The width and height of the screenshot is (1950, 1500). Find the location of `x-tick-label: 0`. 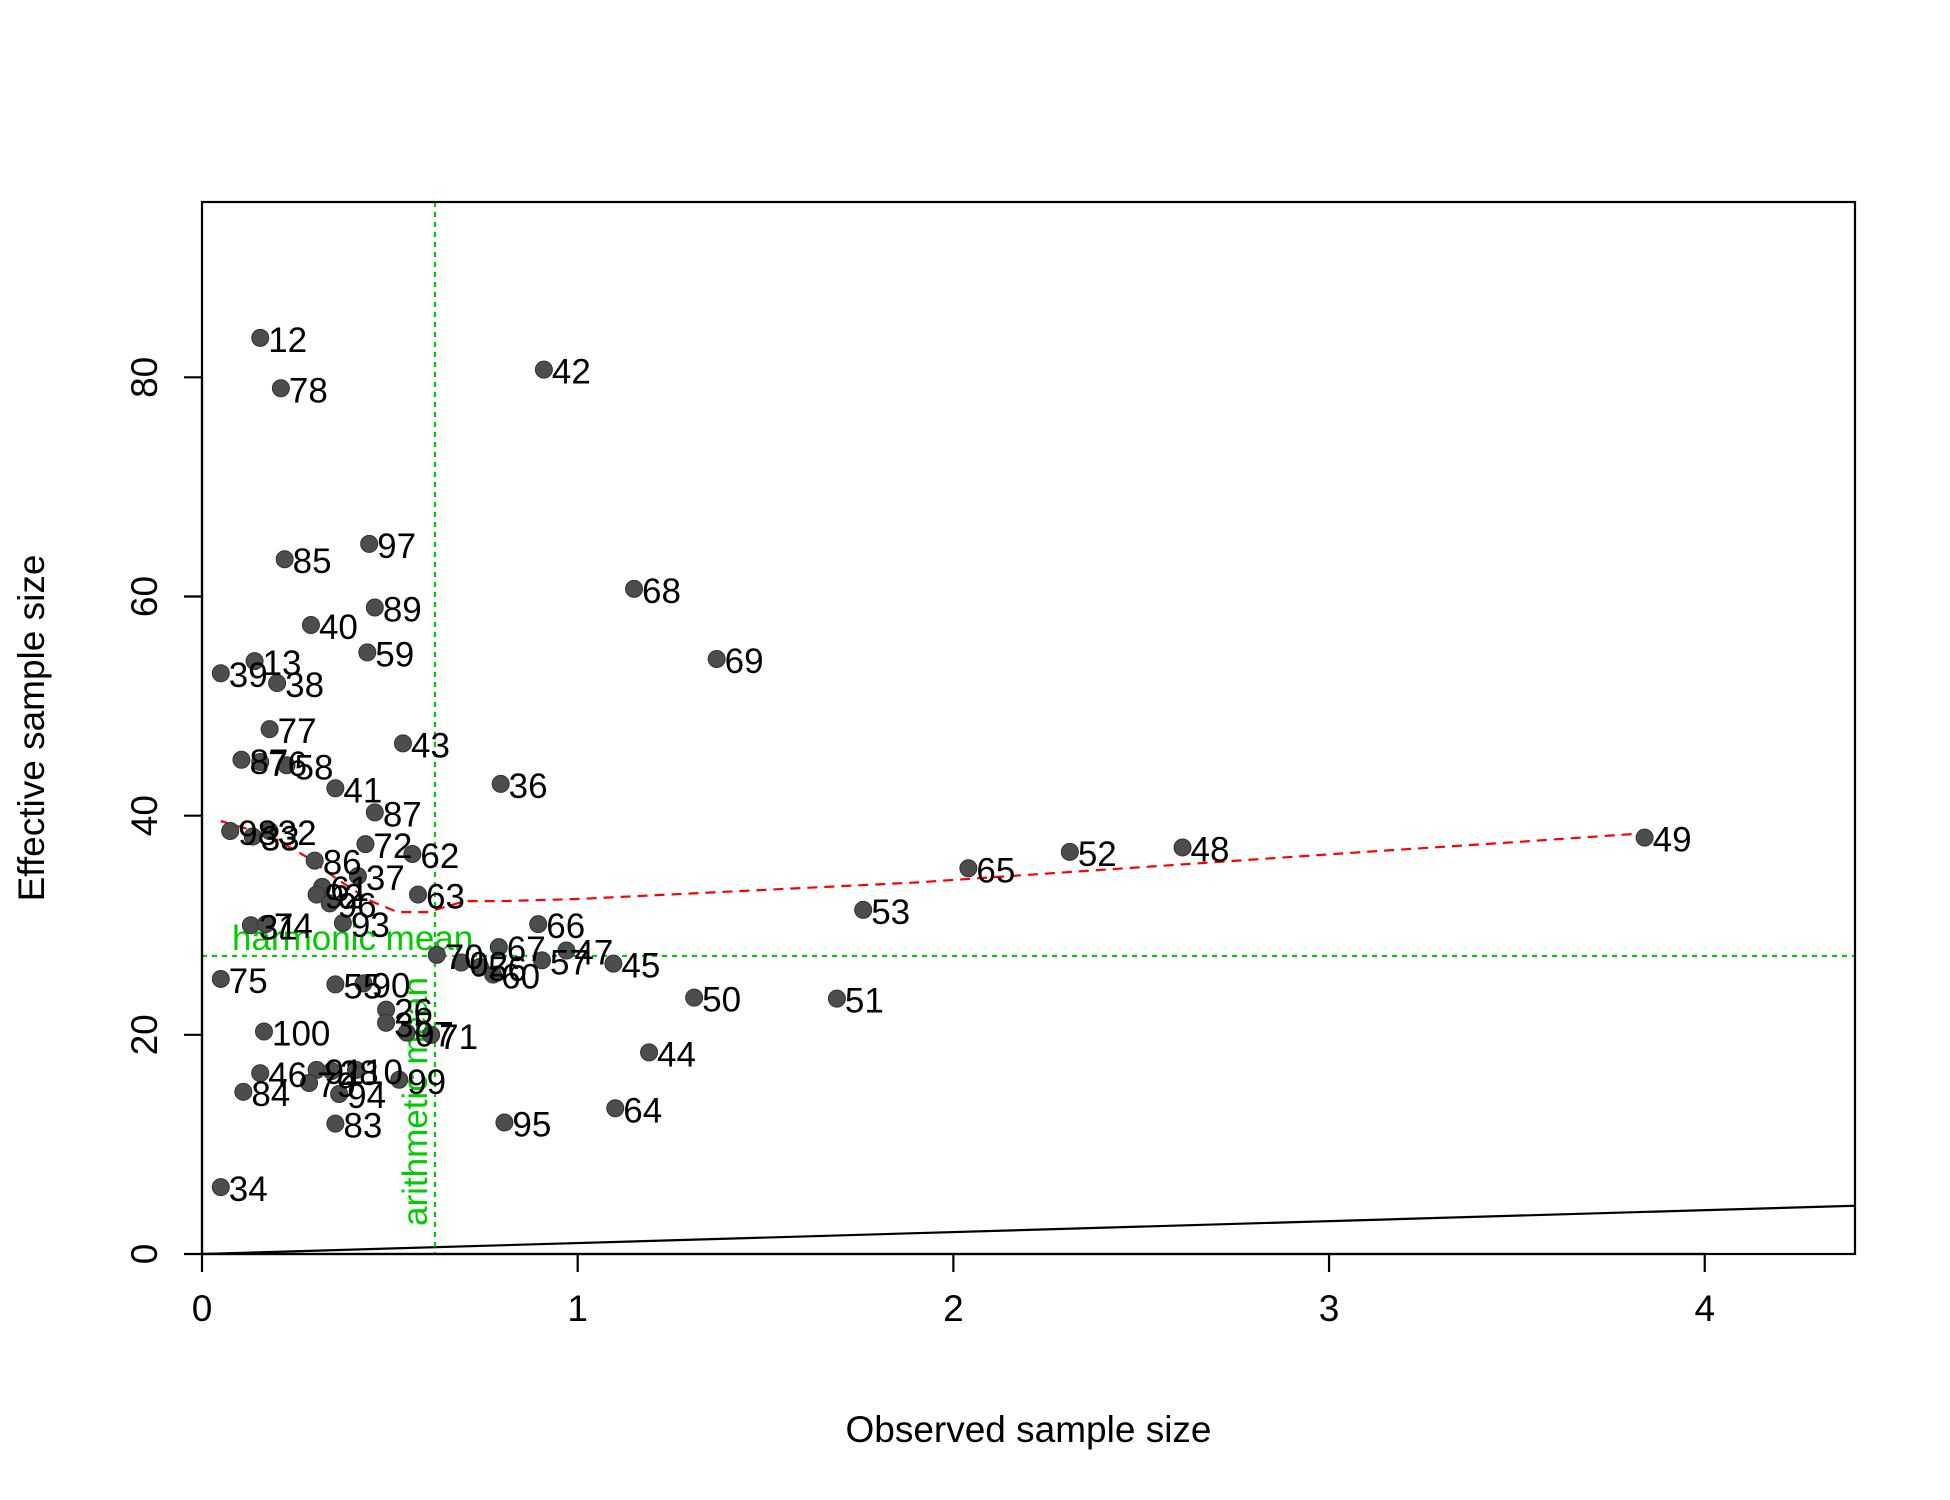

x-tick-label: 0 is located at coordinates (202, 1308).